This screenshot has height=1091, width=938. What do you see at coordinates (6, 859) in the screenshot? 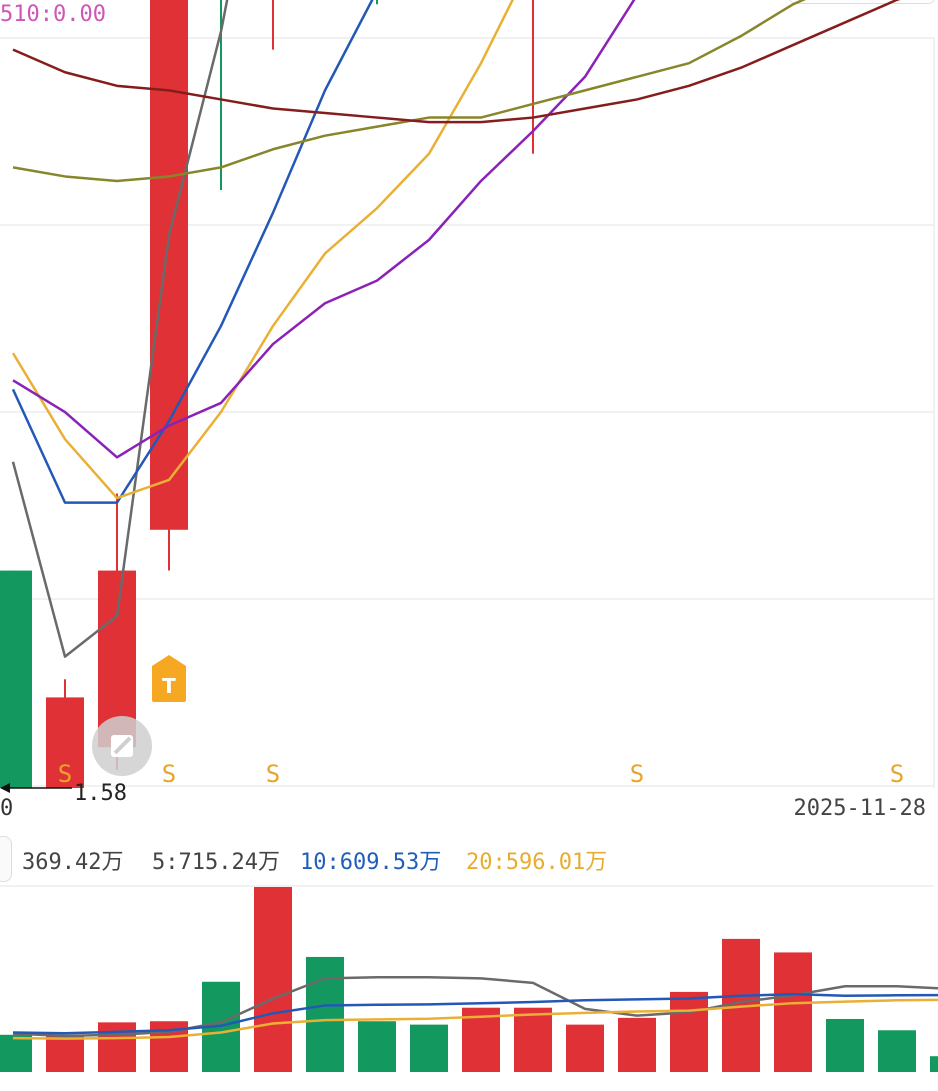
I see `volume-toggle-button` at bounding box center [6, 859].